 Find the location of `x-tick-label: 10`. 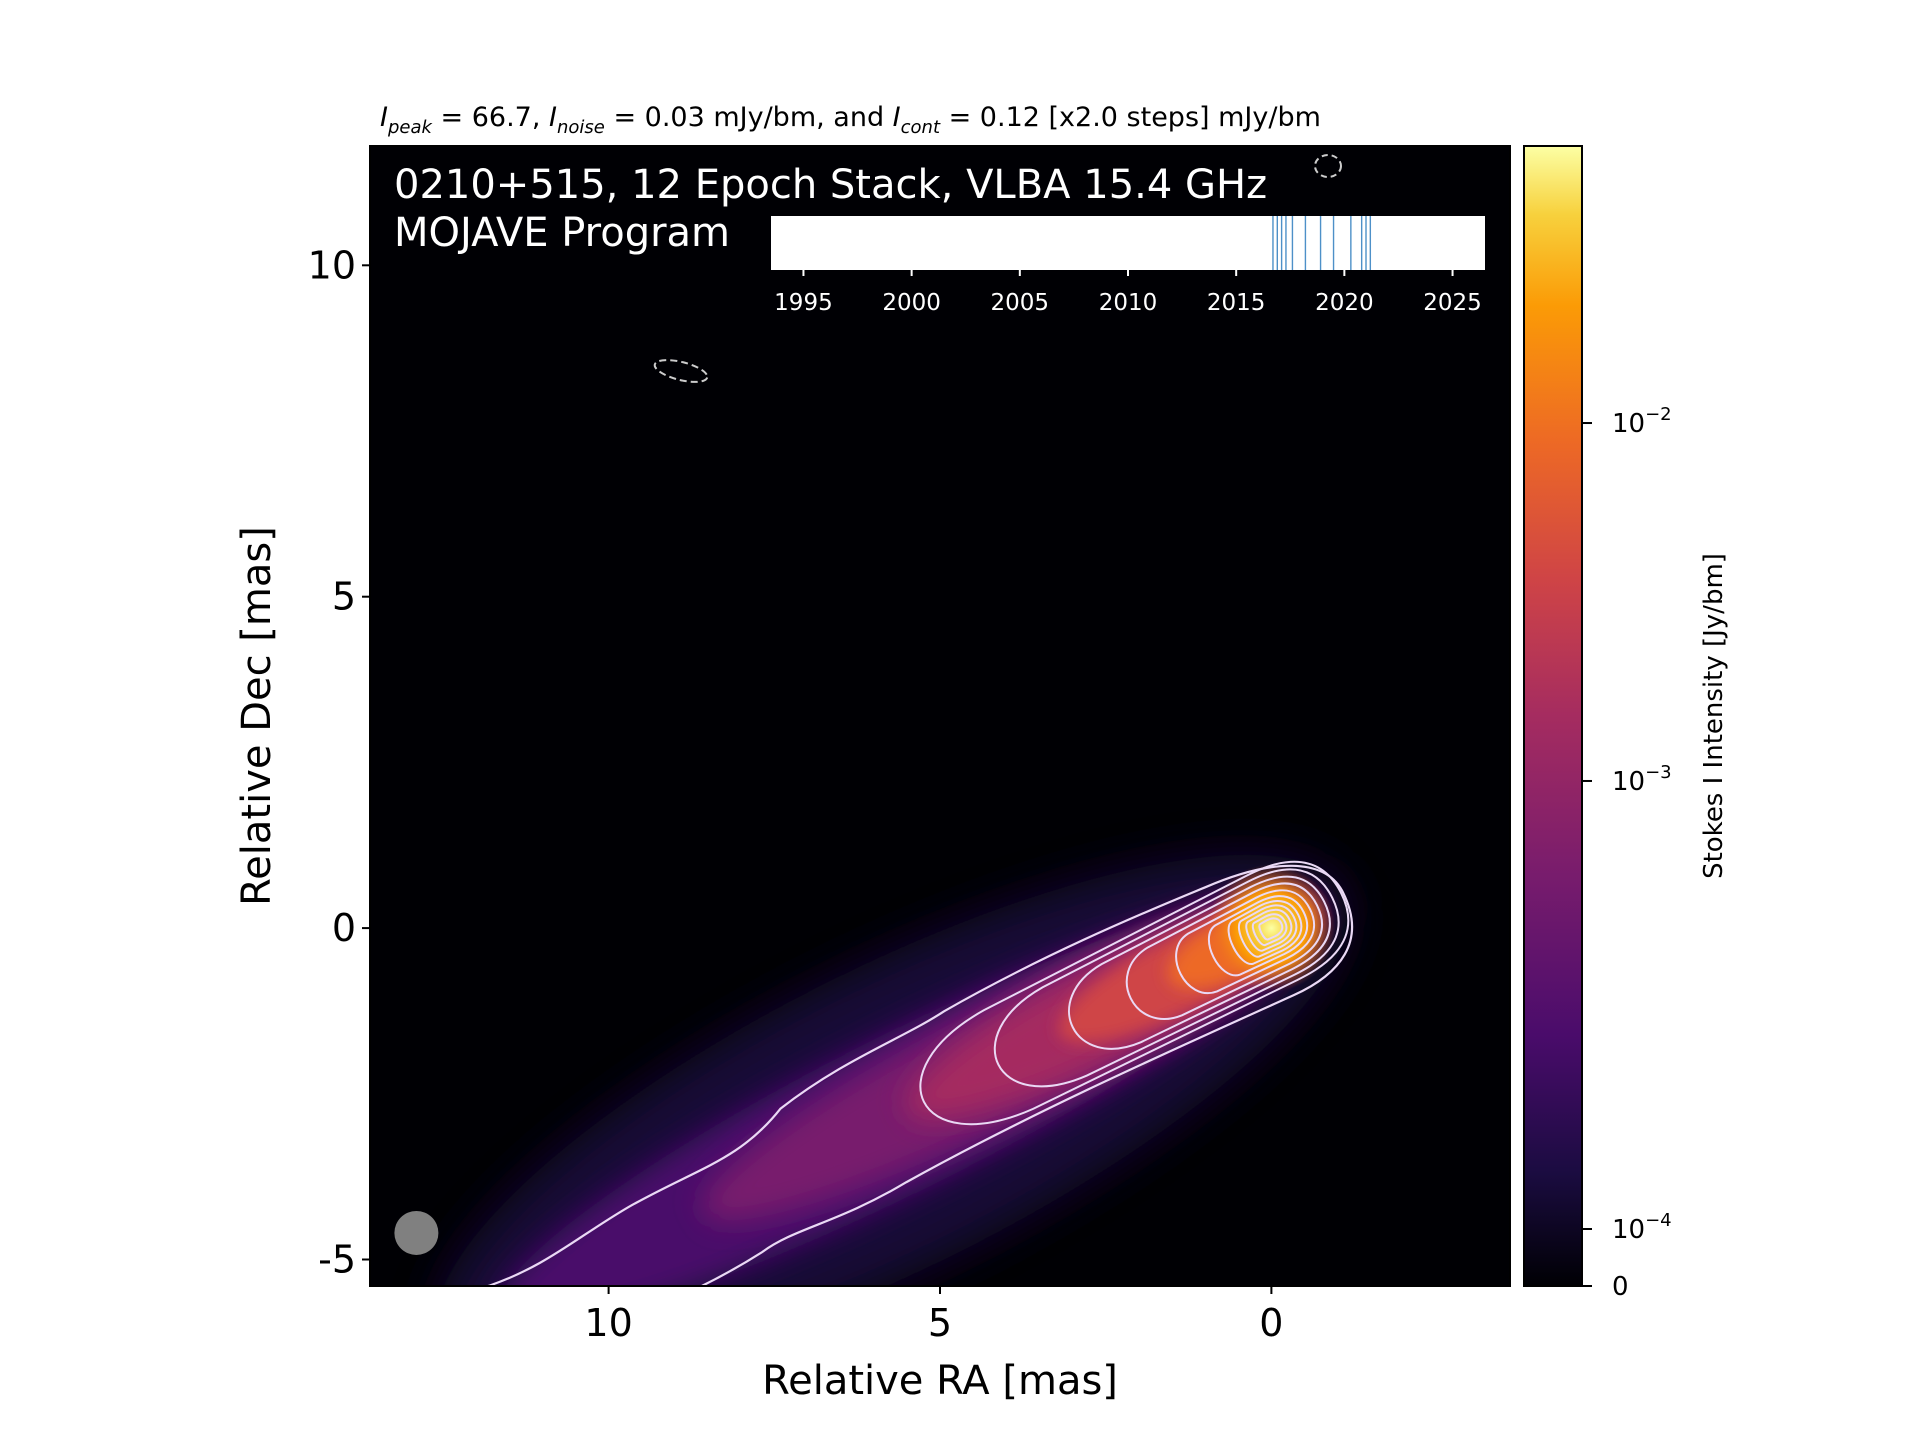

x-tick-label: 10 is located at coordinates (608, 1323).